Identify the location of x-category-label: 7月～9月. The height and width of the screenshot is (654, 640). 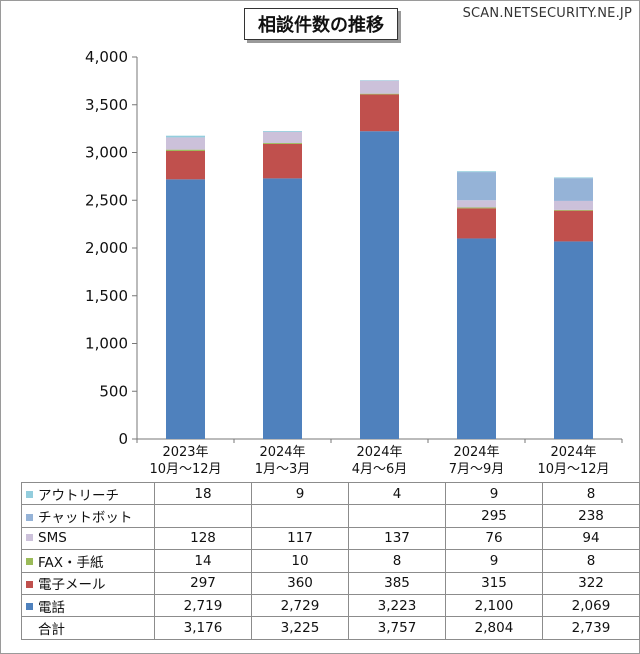
(477, 469).